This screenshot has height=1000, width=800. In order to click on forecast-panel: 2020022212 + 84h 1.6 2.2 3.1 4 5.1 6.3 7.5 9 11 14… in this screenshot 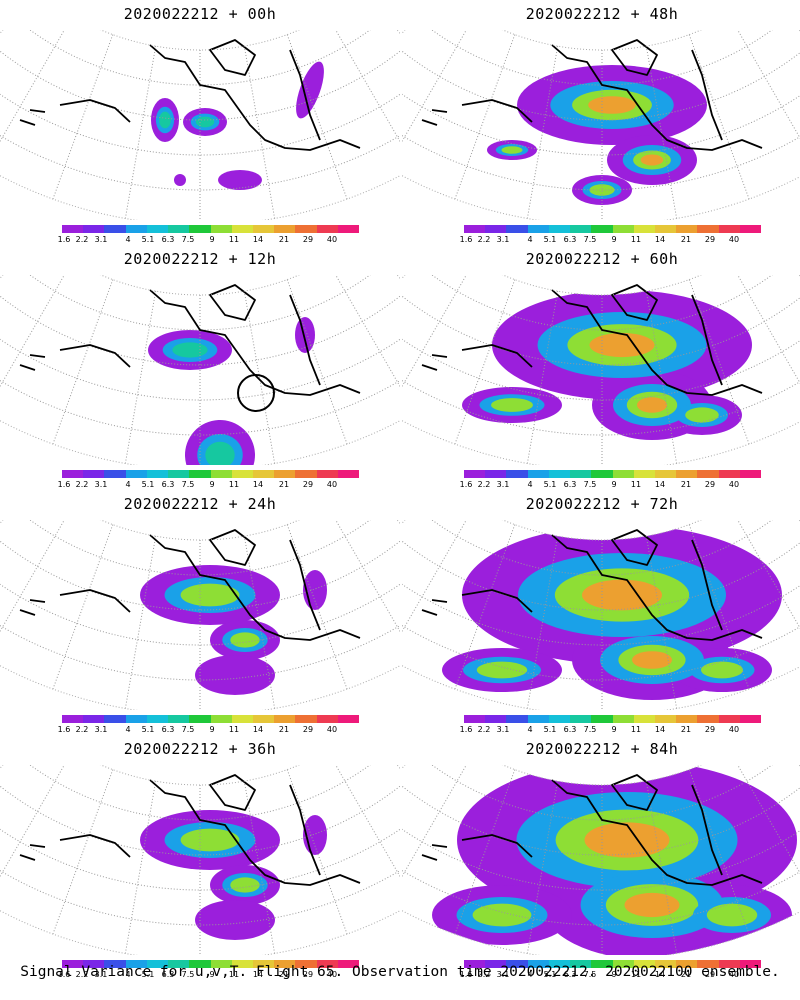, I will do `click(601, 857)`.